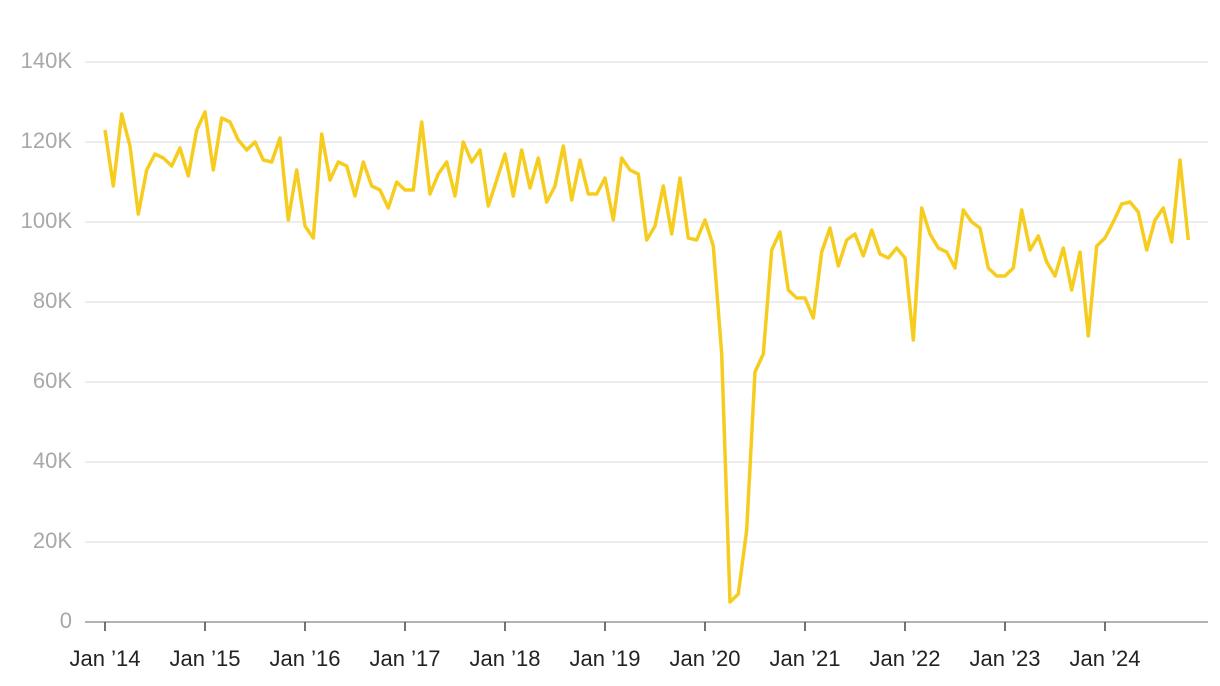 The width and height of the screenshot is (1220, 686). I want to click on x-tick-label: Jan ’17, so click(405, 658).